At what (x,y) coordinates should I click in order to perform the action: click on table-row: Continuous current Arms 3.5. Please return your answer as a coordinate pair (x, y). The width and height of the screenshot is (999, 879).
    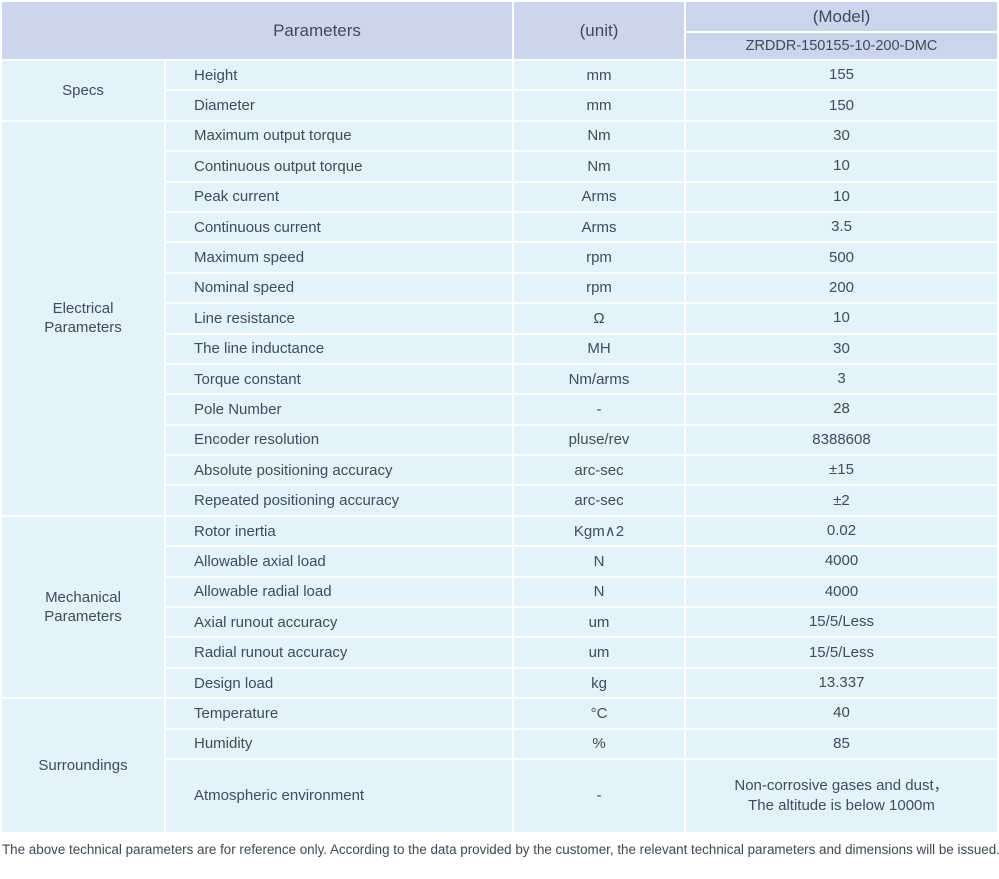
    Looking at the image, I should click on (499, 227).